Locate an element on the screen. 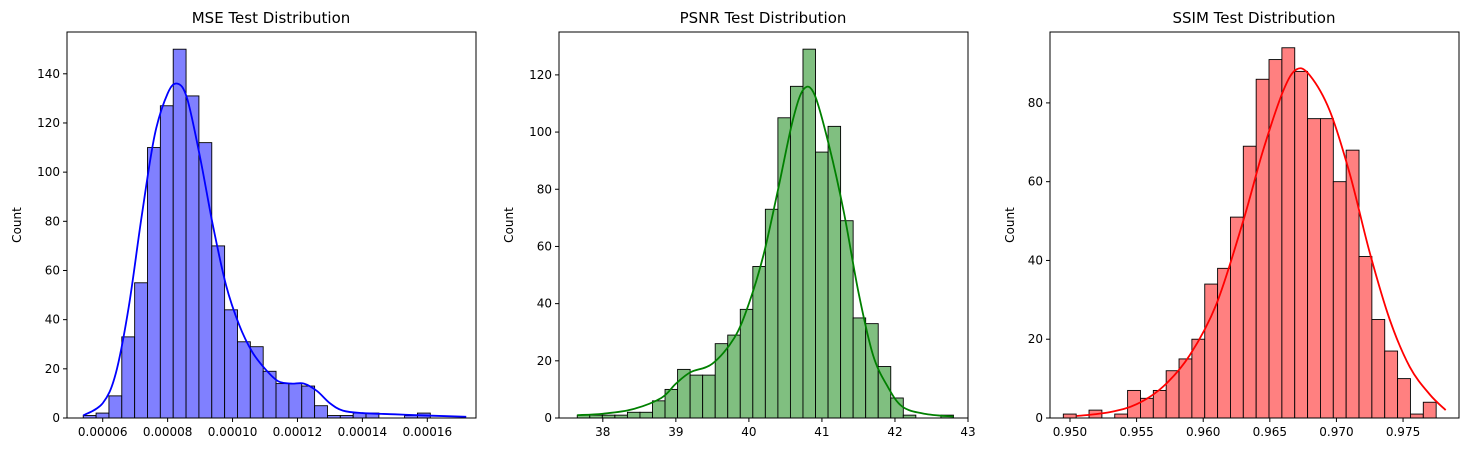 This screenshot has height=451, width=1470. ssim-chart-title: SSIM Test Distribution is located at coordinates (1254, 18).